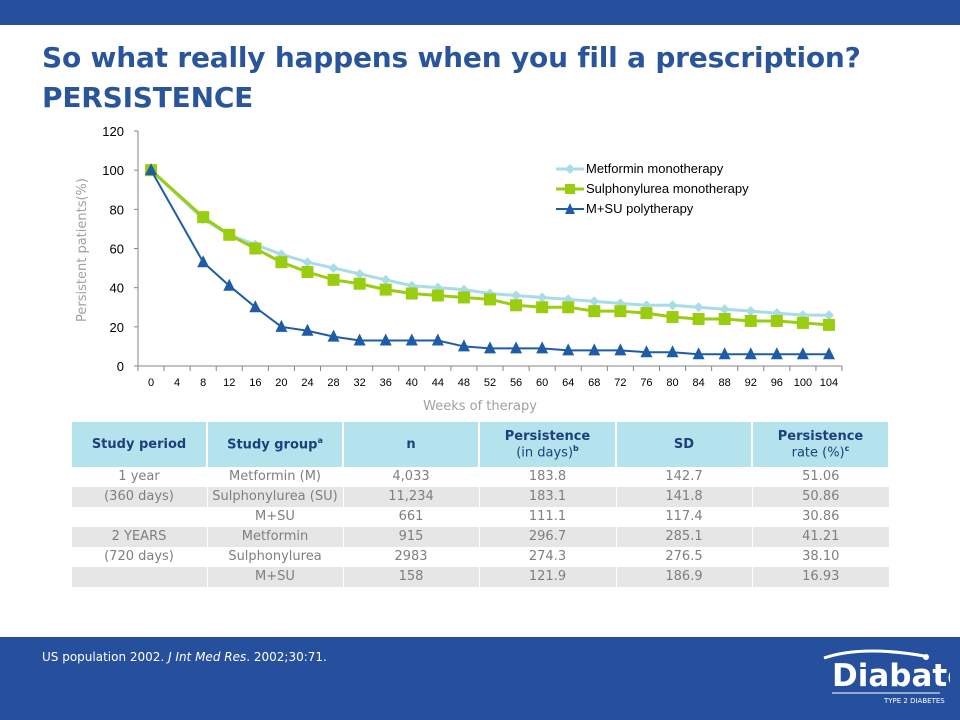 The width and height of the screenshot is (960, 720). What do you see at coordinates (333, 383) in the screenshot?
I see `x-tick-label: 28` at bounding box center [333, 383].